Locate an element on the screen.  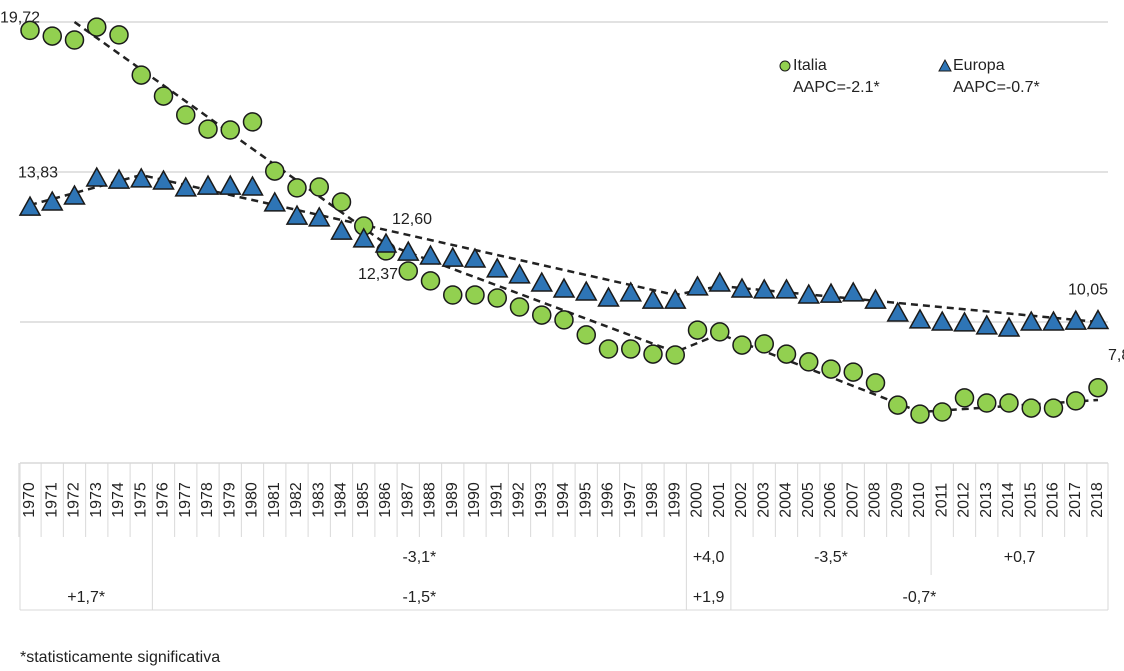
x-tick-label: 1999 is located at coordinates (674, 500).